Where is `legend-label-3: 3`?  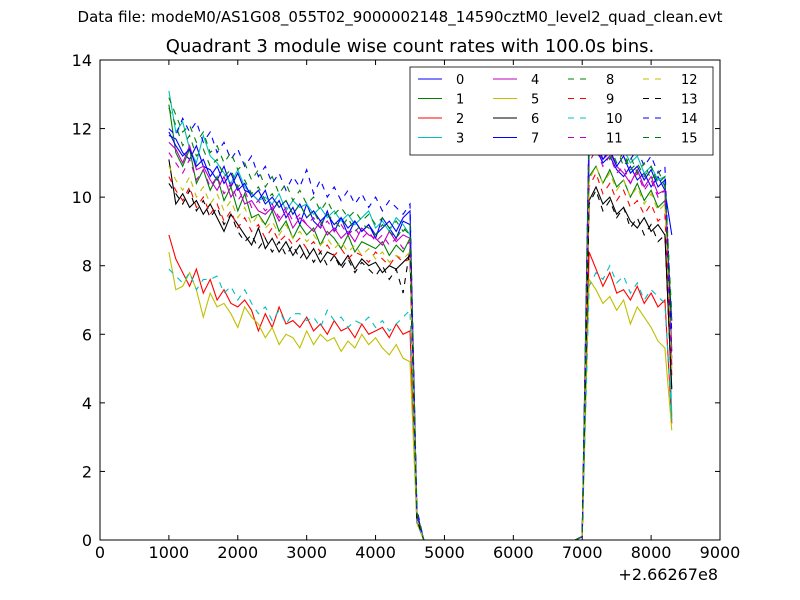 legend-label-3: 3 is located at coordinates (460, 139).